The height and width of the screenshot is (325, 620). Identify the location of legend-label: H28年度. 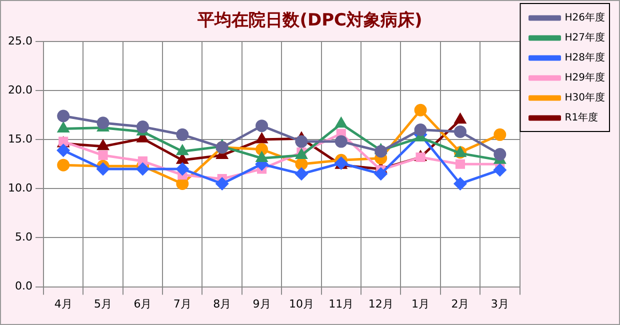
(585, 58).